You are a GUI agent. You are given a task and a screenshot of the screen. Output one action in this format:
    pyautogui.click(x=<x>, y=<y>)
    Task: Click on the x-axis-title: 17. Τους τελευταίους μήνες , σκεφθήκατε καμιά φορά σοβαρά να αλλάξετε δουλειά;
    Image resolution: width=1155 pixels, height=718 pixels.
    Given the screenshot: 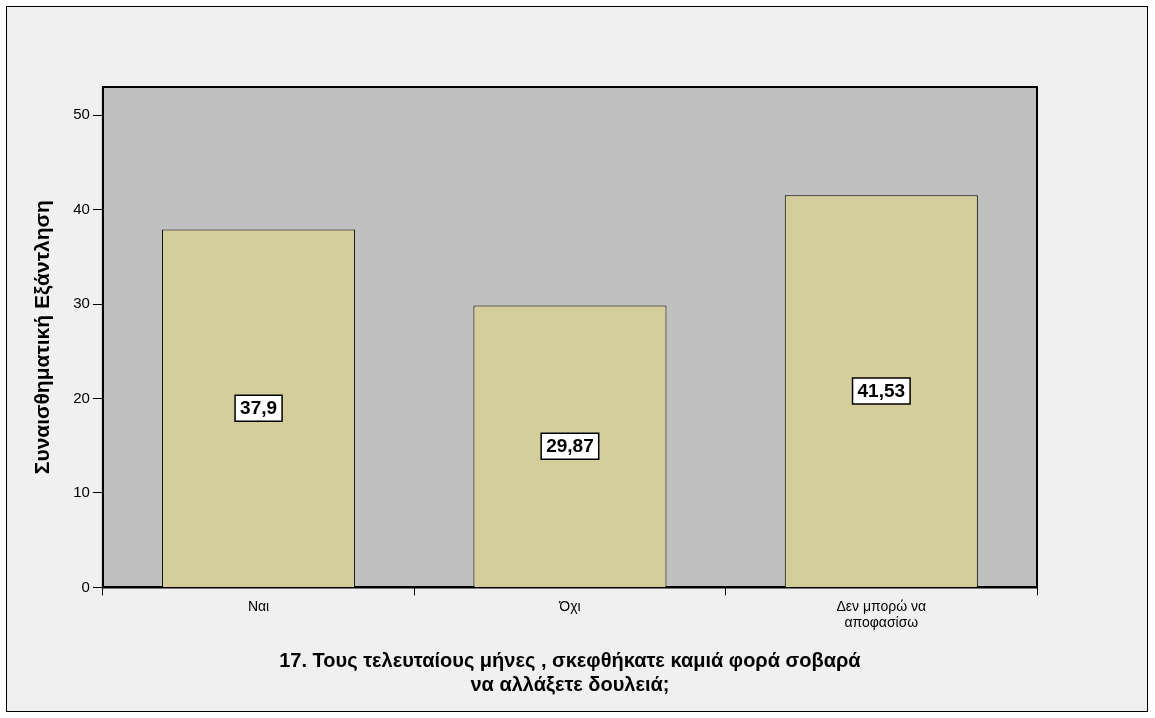 What is the action you would take?
    pyautogui.click(x=570, y=671)
    